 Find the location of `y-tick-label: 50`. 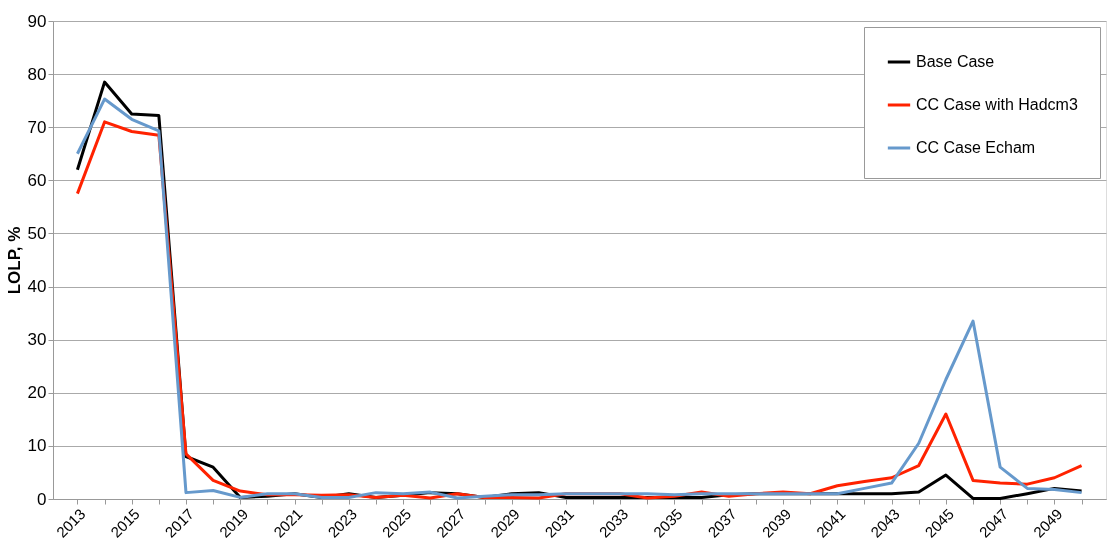

y-tick-label: 50 is located at coordinates (37, 233).